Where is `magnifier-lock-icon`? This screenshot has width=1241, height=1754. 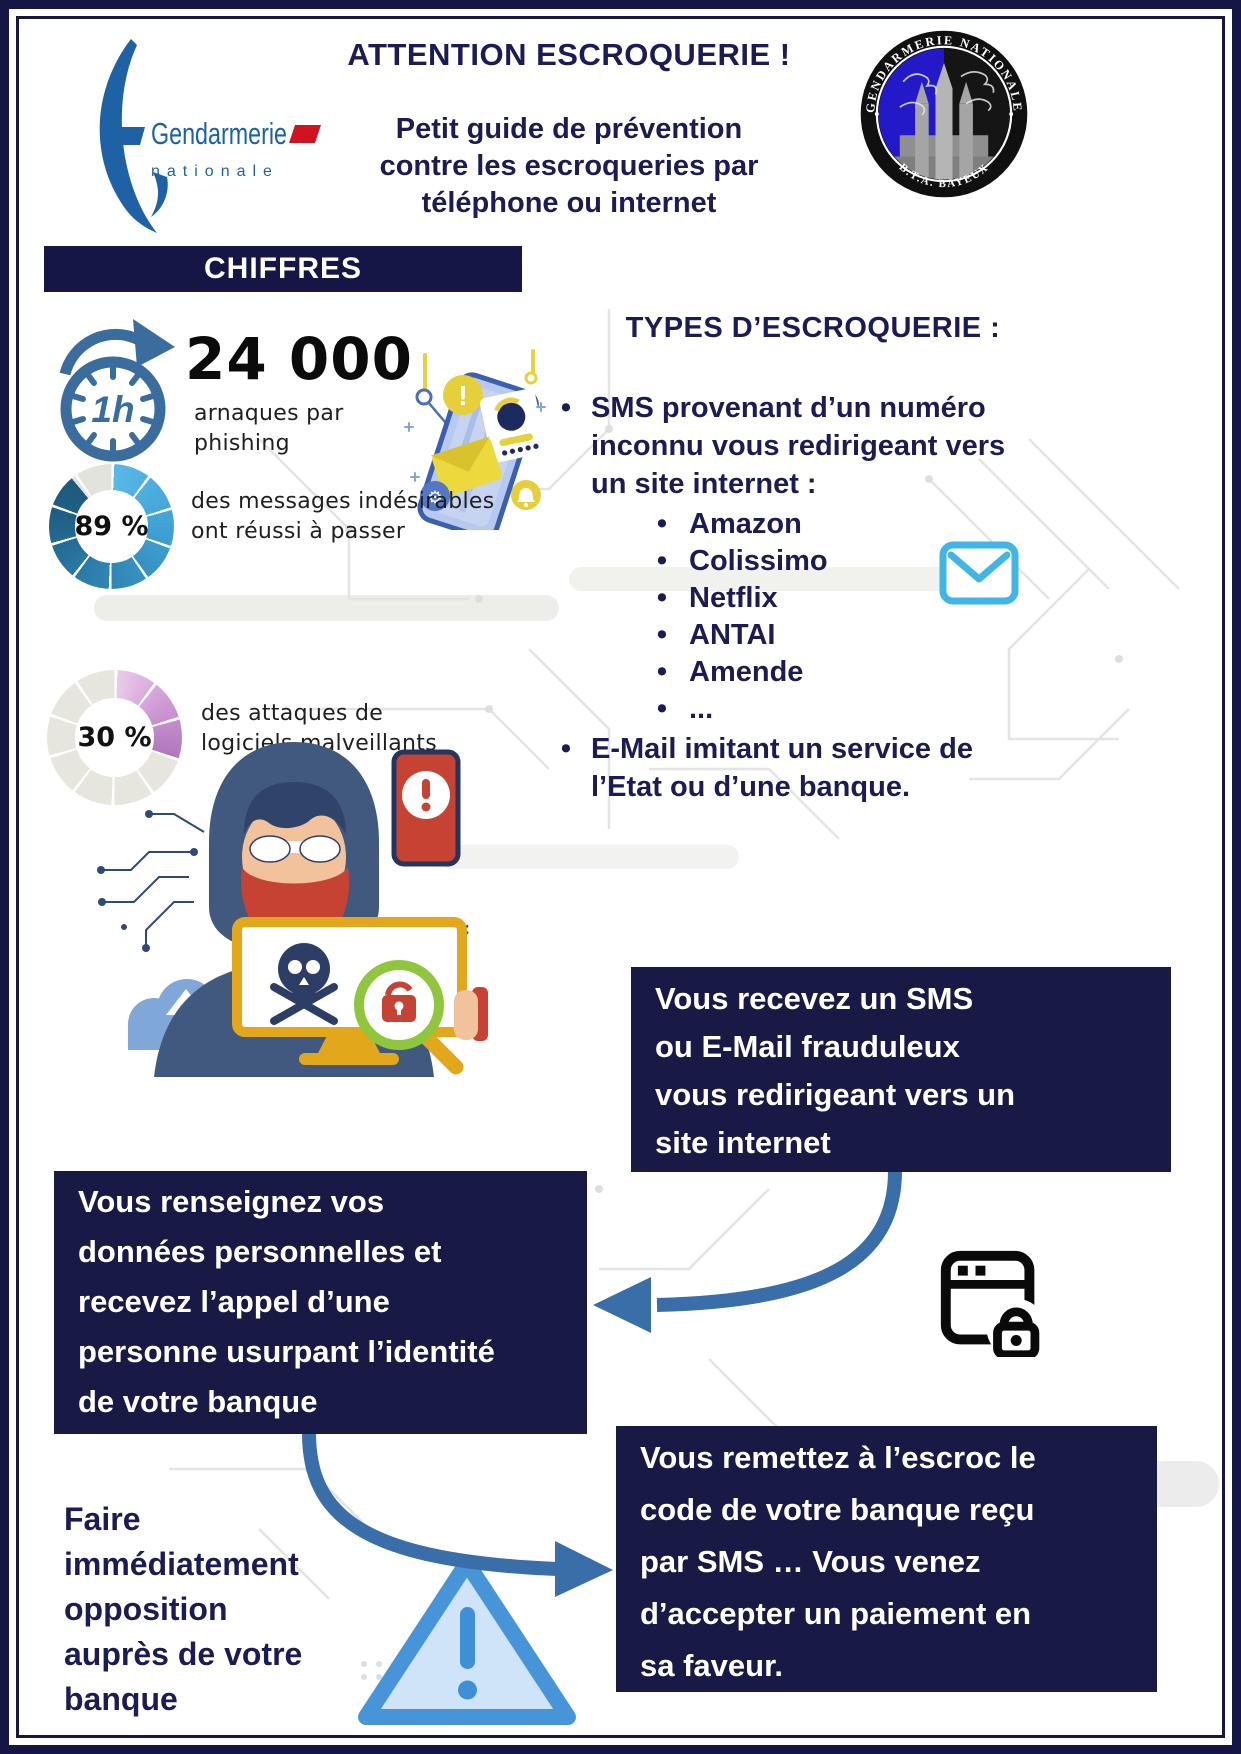
magnifier-lock-icon is located at coordinates (409, 1017).